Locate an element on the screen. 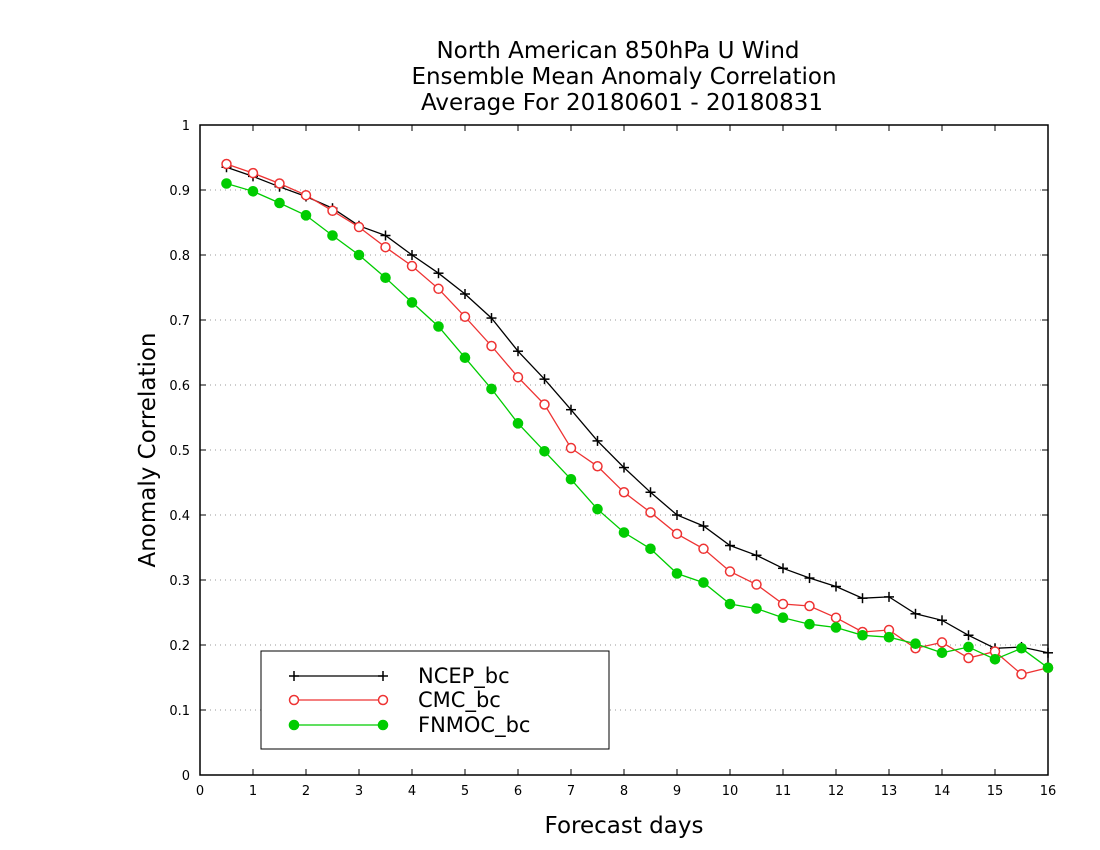  legend-label: NCEP_bc is located at coordinates (464, 676).